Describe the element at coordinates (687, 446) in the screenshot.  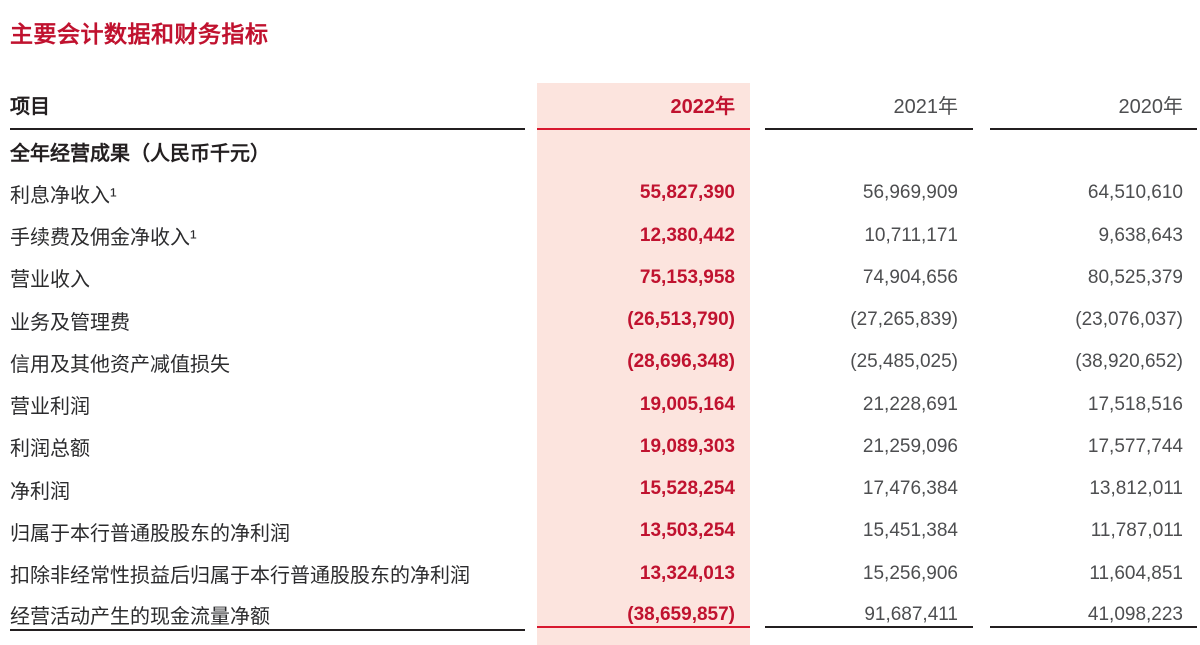
I see `value-2022: 19,089,303` at that location.